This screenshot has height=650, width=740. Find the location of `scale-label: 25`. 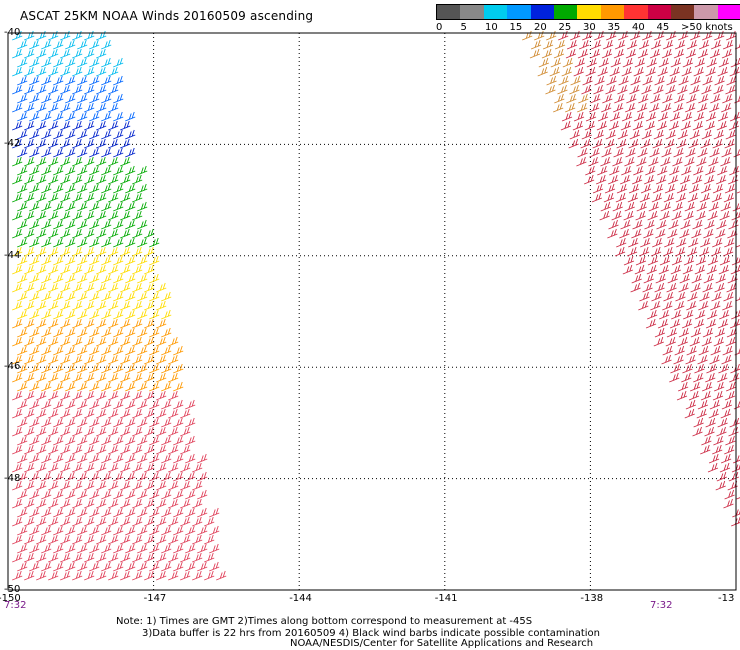

scale-label: 25 is located at coordinates (565, 27).